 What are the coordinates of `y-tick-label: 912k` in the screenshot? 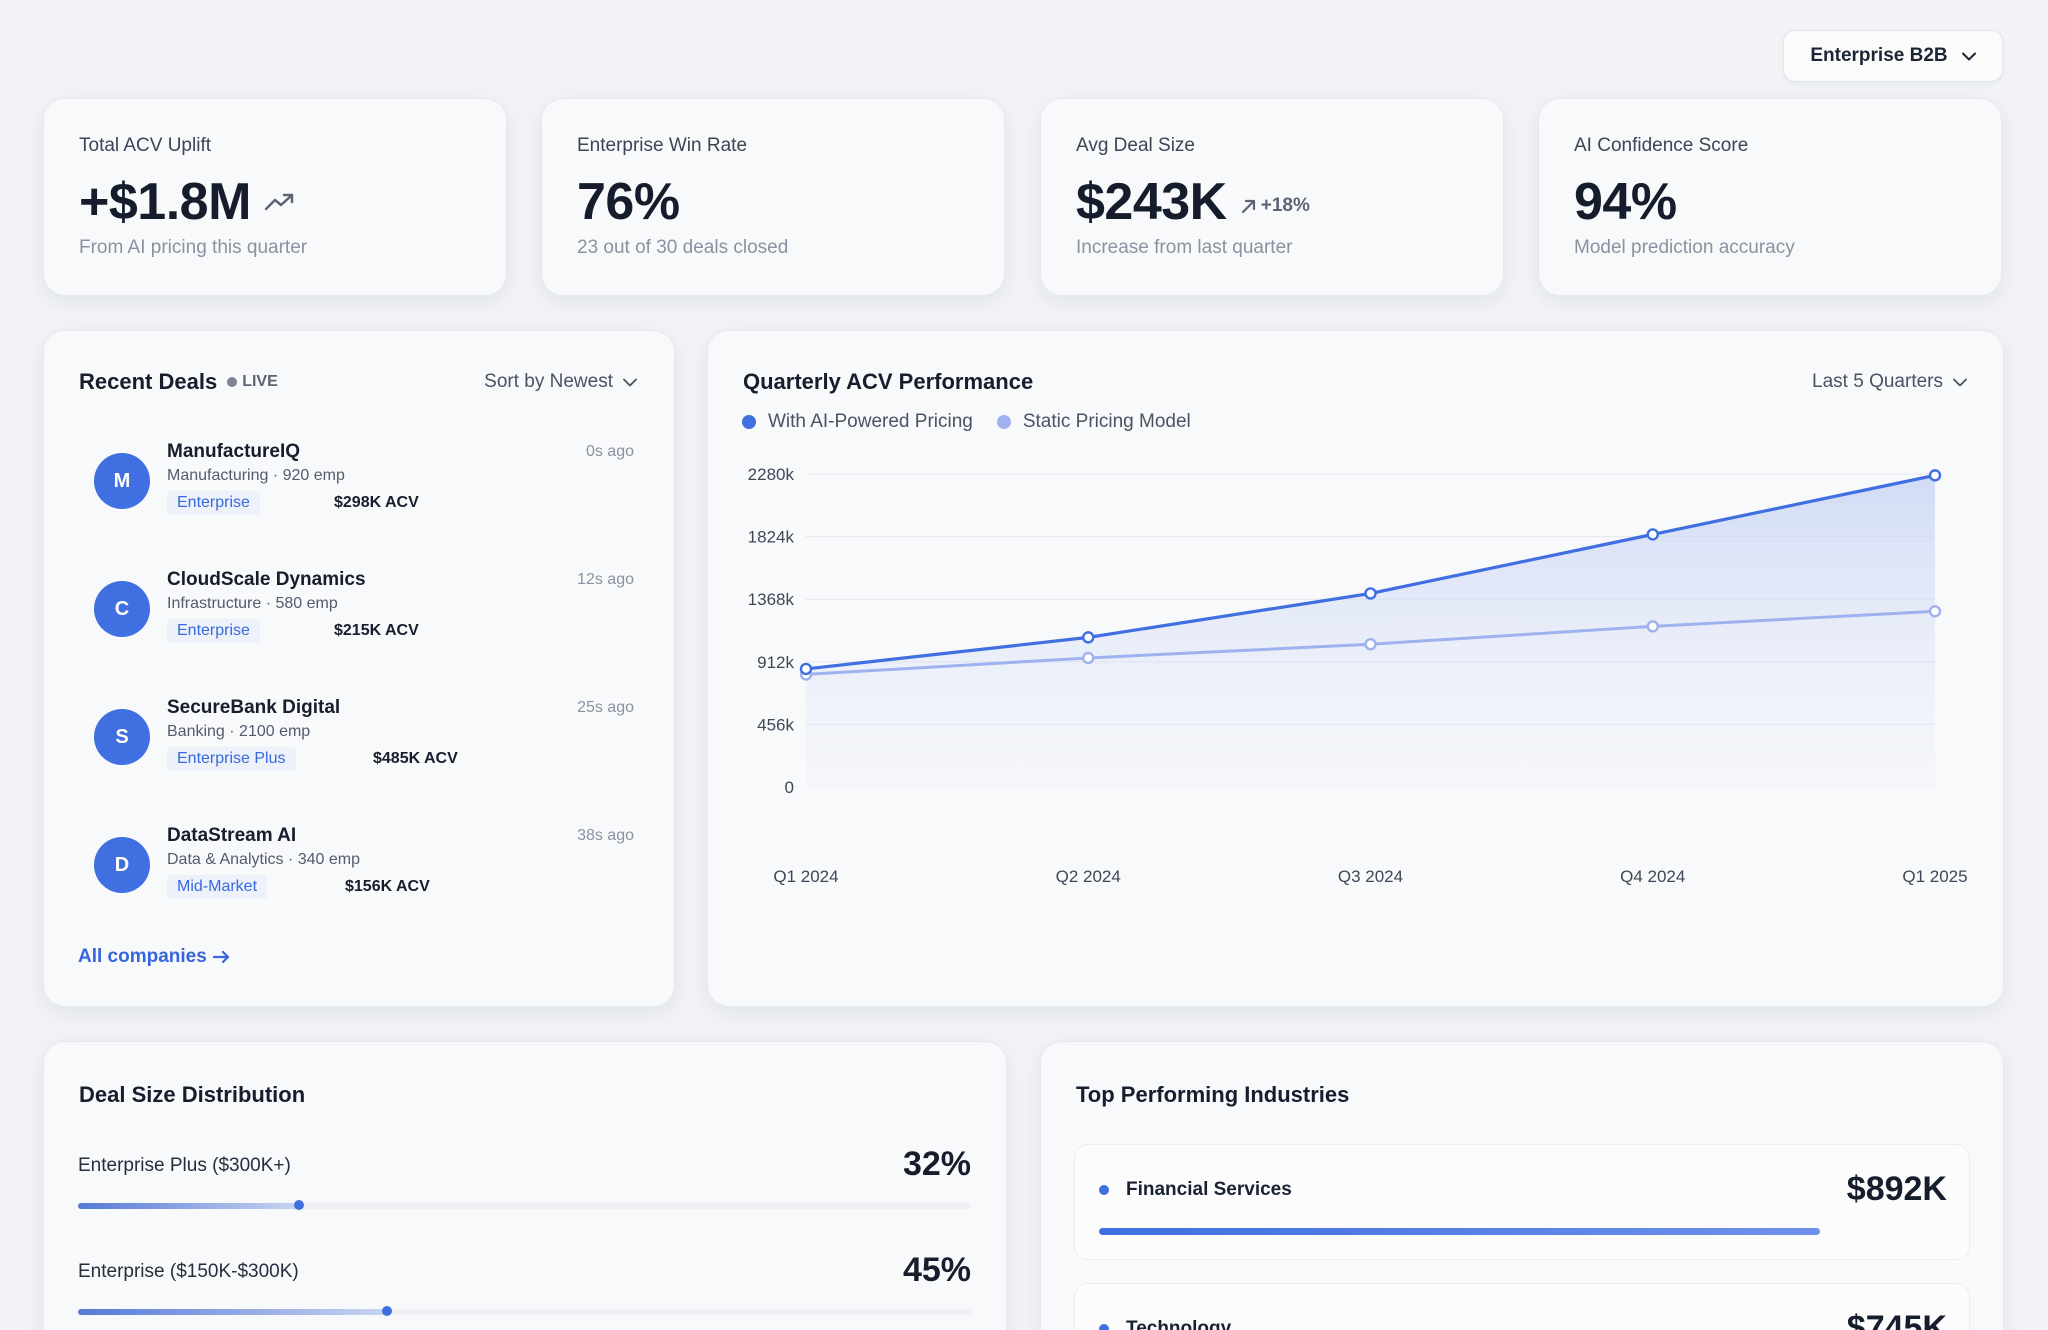 It's located at (775, 662).